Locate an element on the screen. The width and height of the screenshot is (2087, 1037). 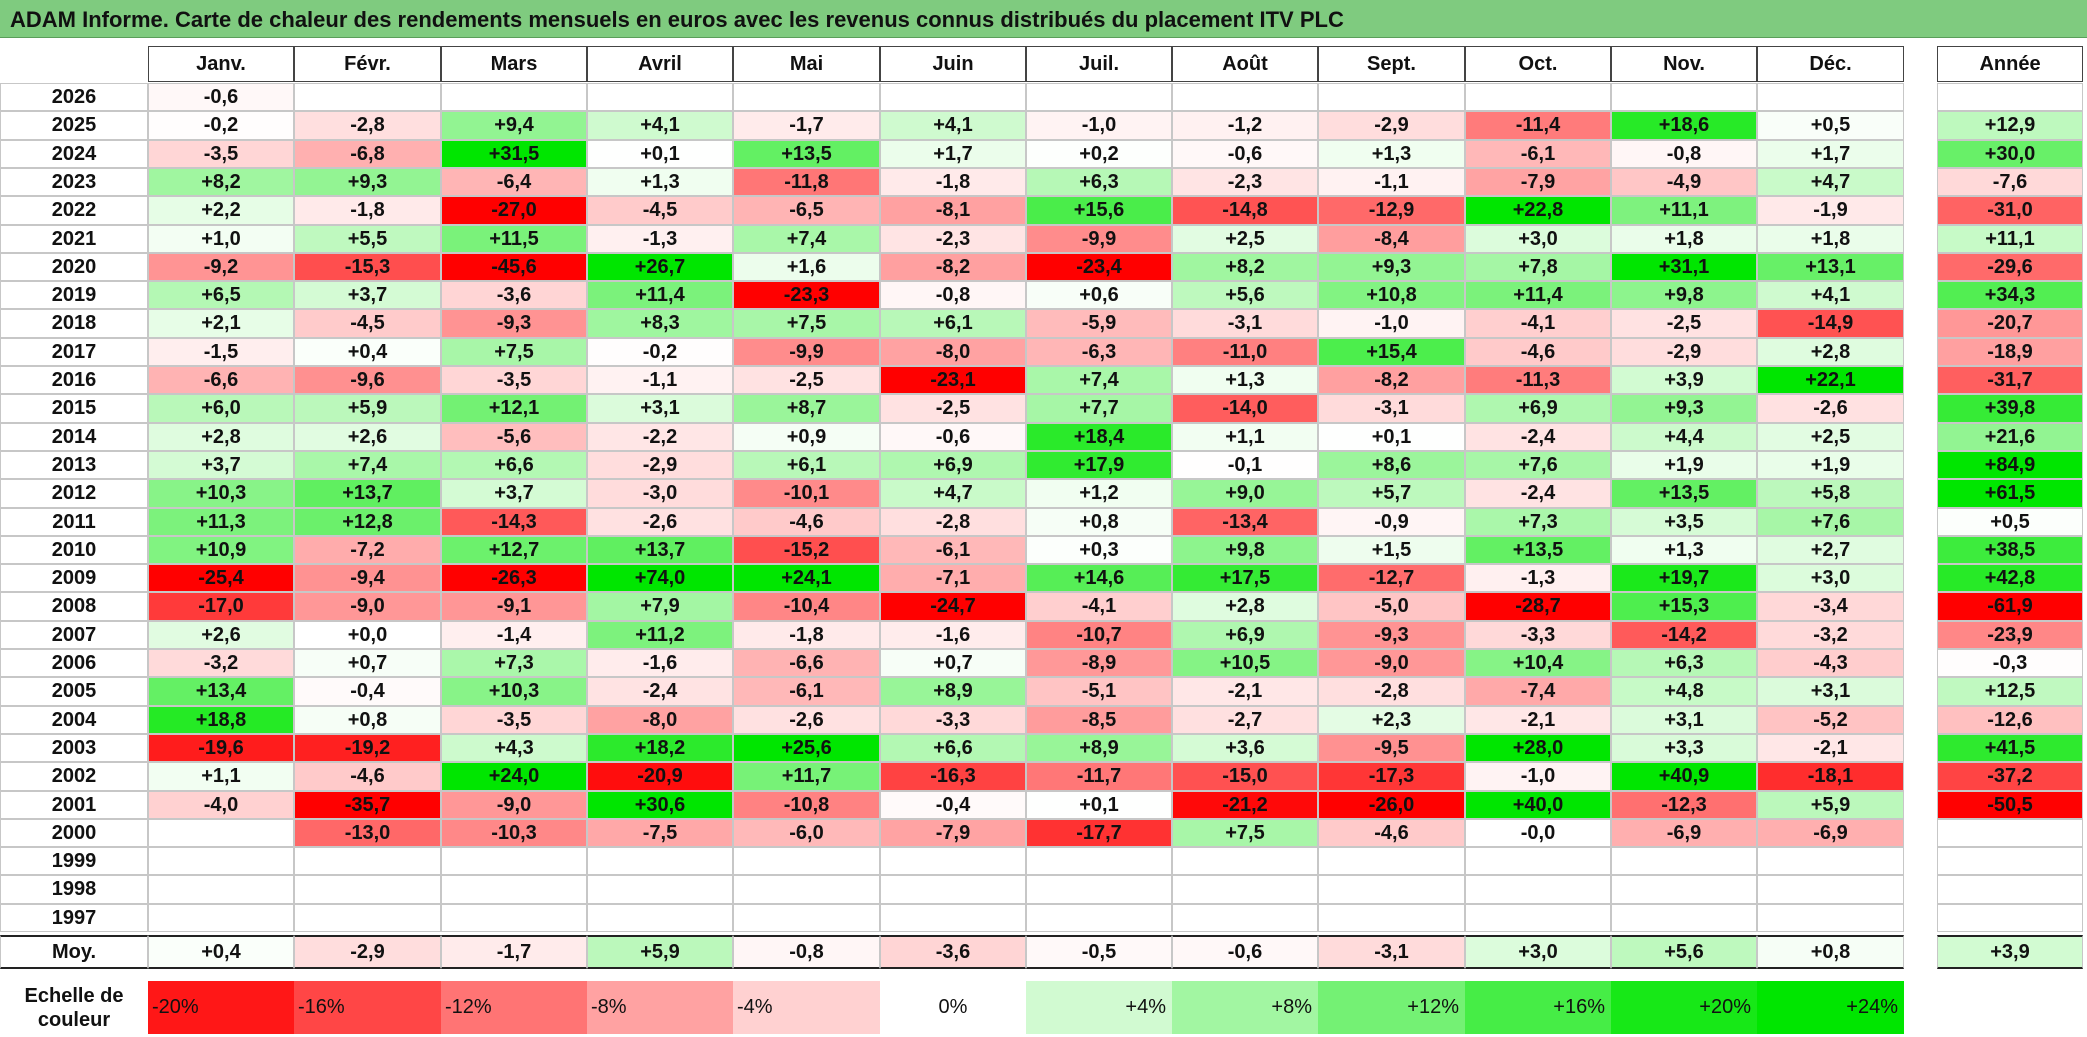
heatmap-cell: -5,1 is located at coordinates (1099, 691).